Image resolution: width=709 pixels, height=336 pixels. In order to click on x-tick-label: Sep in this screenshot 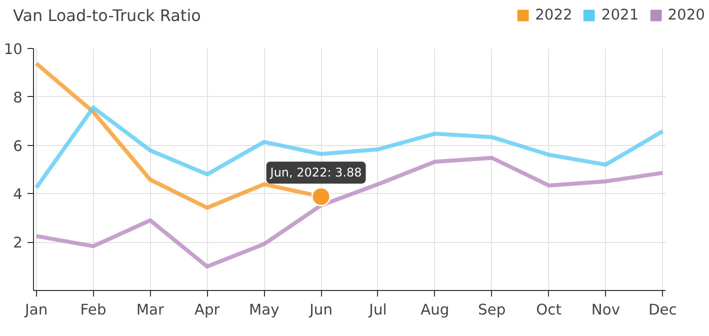, I will do `click(492, 310)`.